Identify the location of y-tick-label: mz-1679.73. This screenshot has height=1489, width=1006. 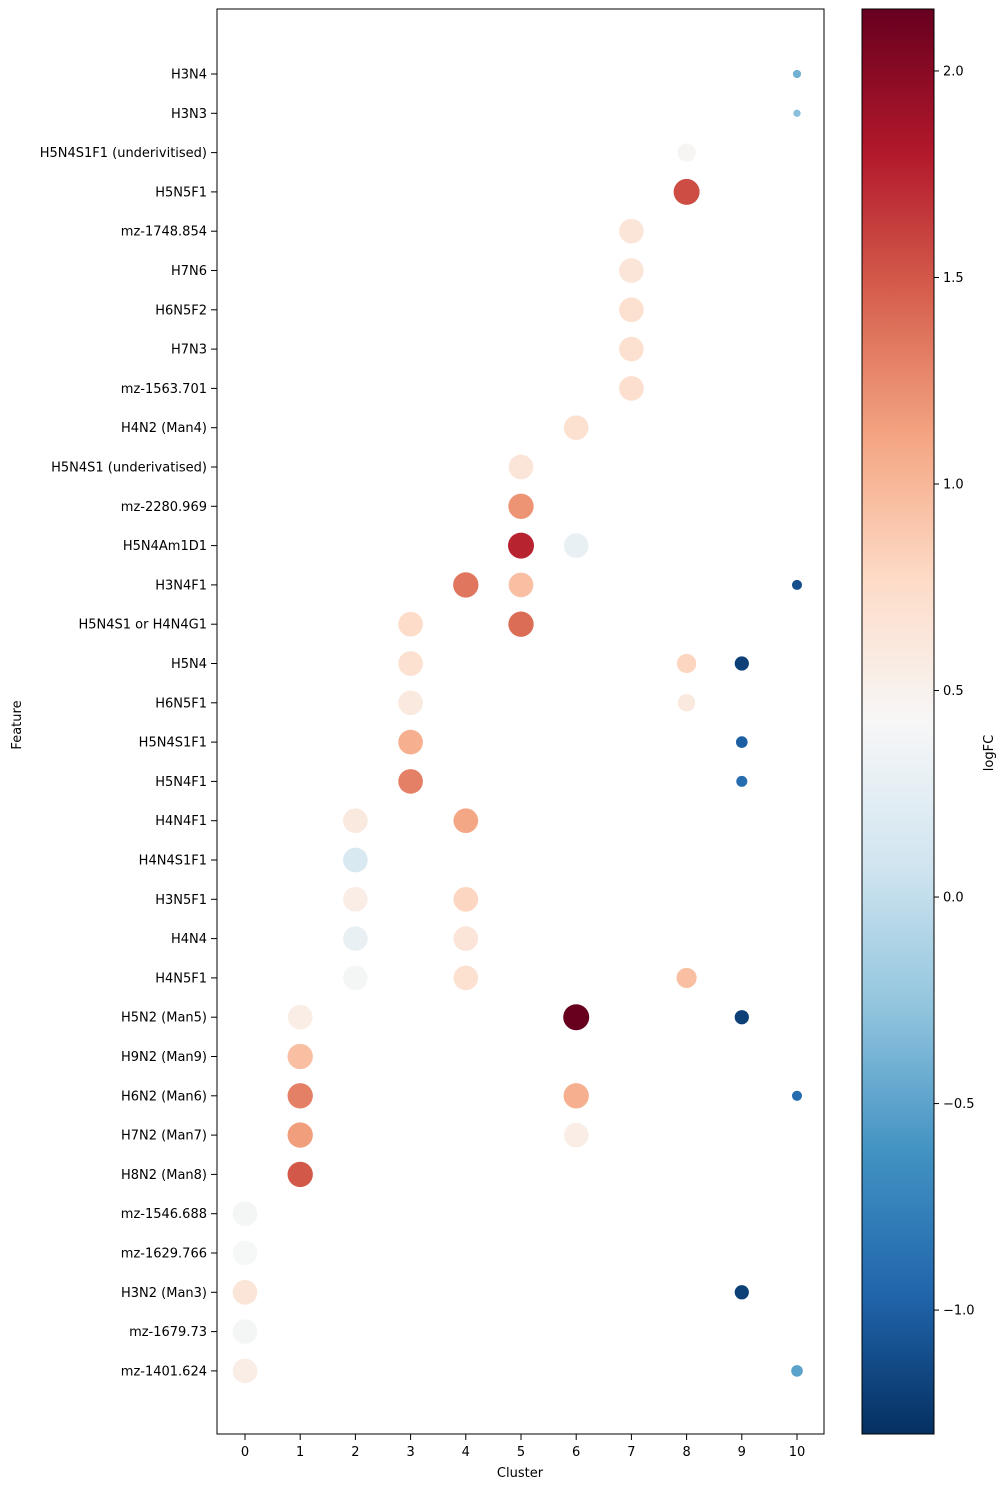
(168, 1332).